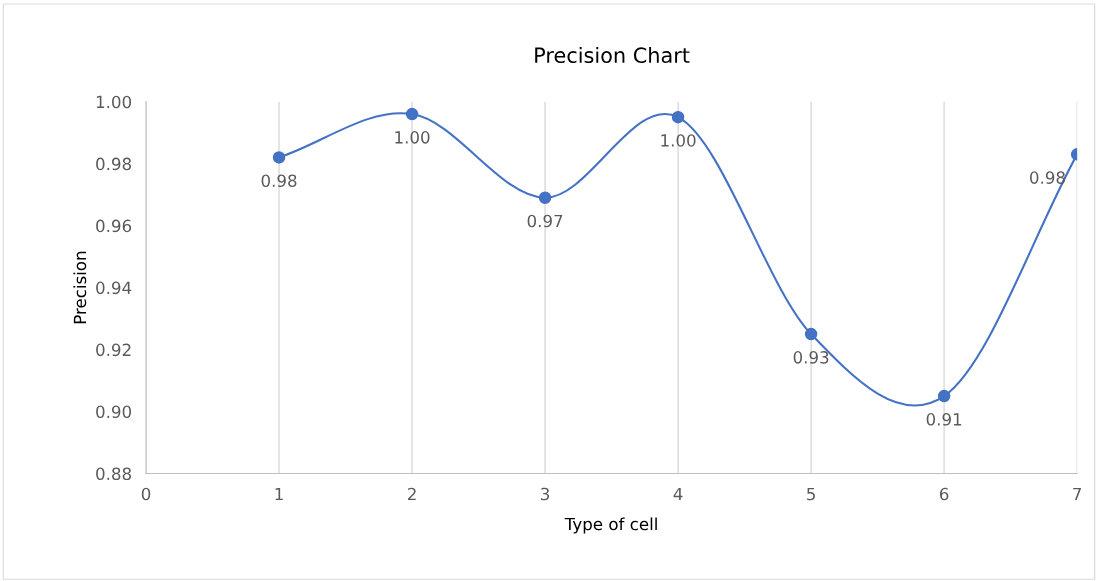 The height and width of the screenshot is (581, 1098). What do you see at coordinates (279, 494) in the screenshot?
I see `x-tick-label: 1` at bounding box center [279, 494].